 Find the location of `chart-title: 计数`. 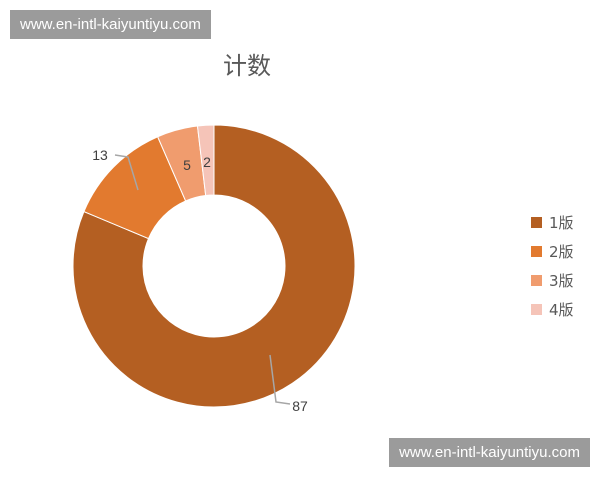

chart-title: 计数 is located at coordinates (247, 66).